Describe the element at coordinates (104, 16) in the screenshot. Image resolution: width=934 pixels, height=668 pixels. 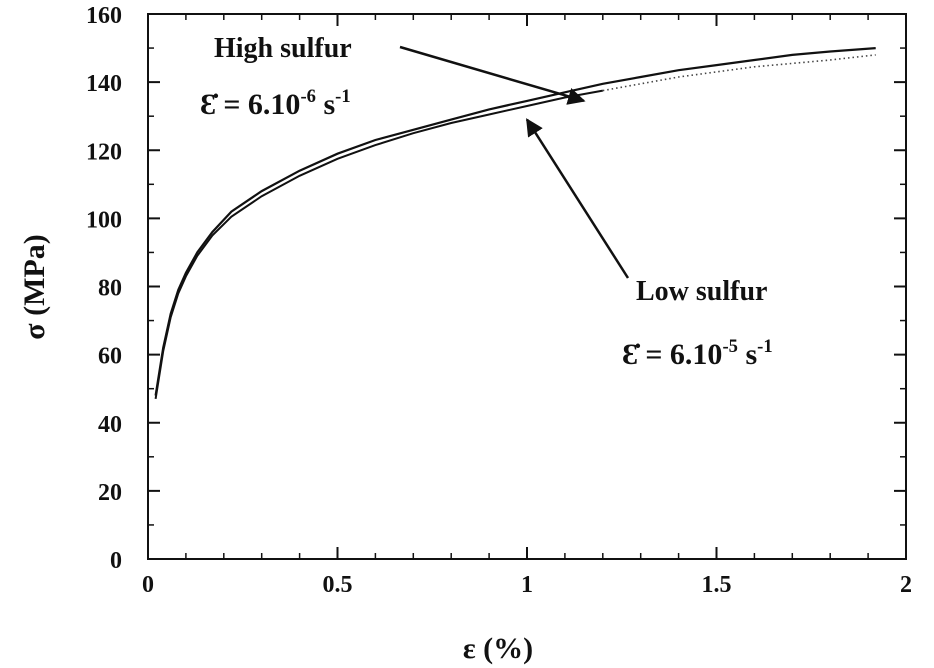
I see `y-tick-label: 160` at that location.